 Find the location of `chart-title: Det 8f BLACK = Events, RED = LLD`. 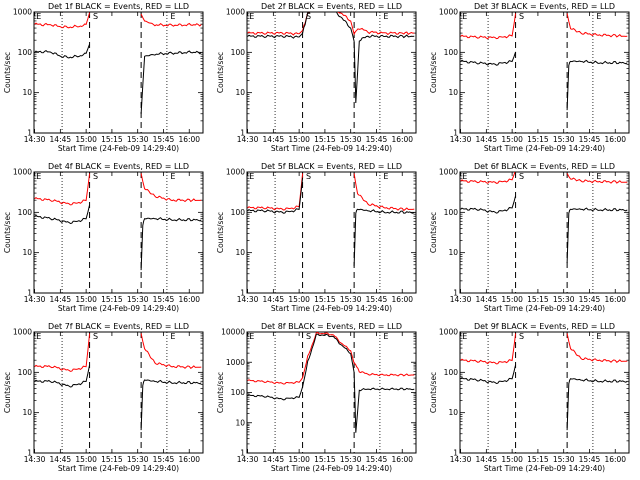

chart-title: Det 8f BLACK = Events, RED = LLD is located at coordinates (331, 326).